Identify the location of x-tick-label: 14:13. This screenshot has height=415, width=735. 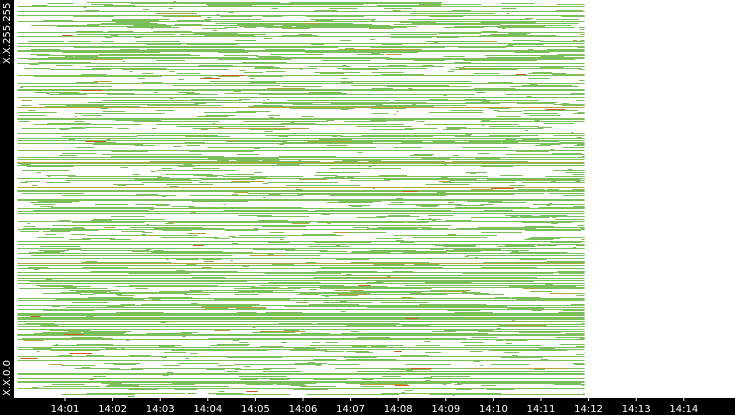
(636, 409).